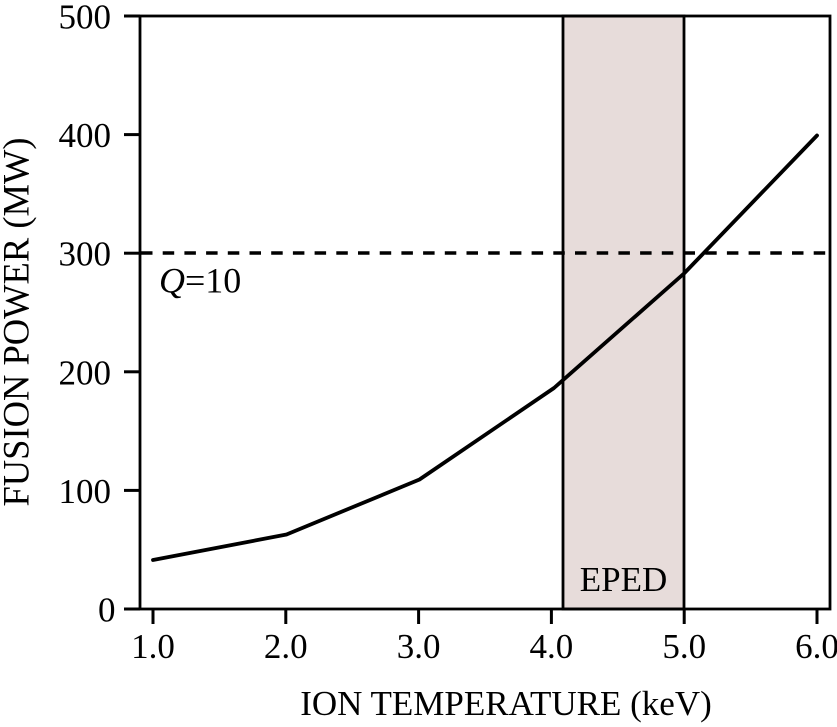 This screenshot has height=727, width=837. Describe the element at coordinates (200, 281) in the screenshot. I see `svg-text: Q=10` at that location.